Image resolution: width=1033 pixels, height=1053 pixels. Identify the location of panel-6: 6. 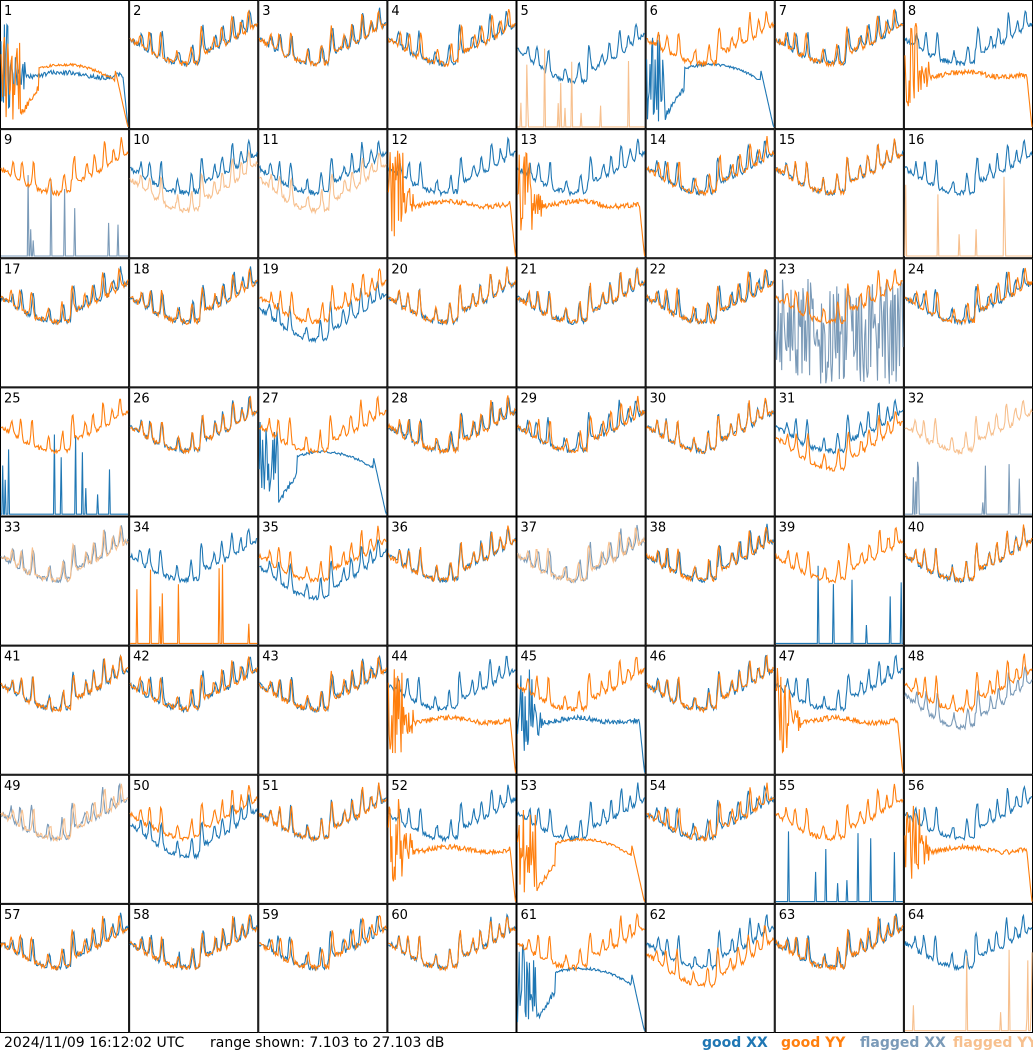
(710, 65).